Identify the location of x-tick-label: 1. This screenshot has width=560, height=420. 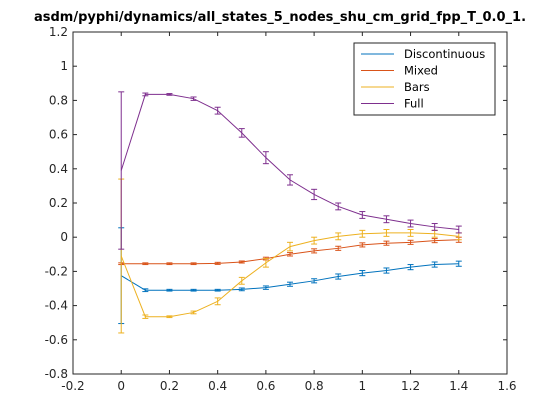
(363, 386).